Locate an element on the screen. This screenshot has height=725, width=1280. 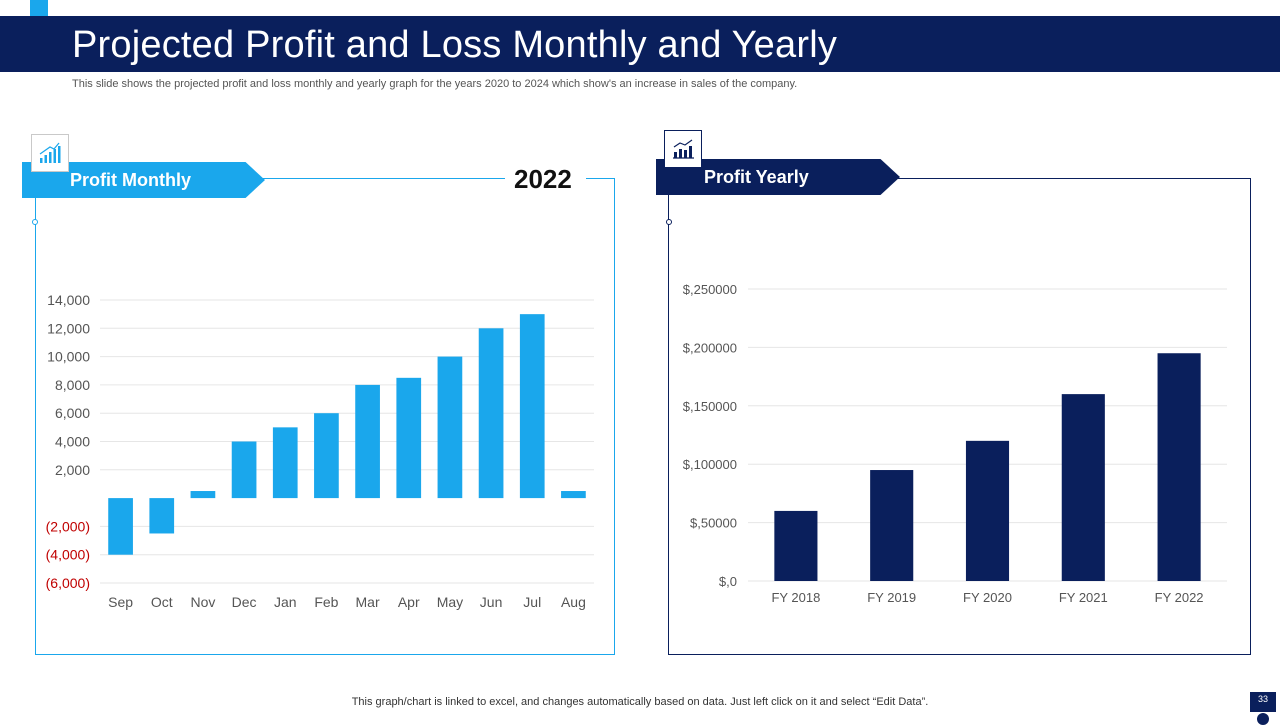
page-number: 33 is located at coordinates (1263, 701).